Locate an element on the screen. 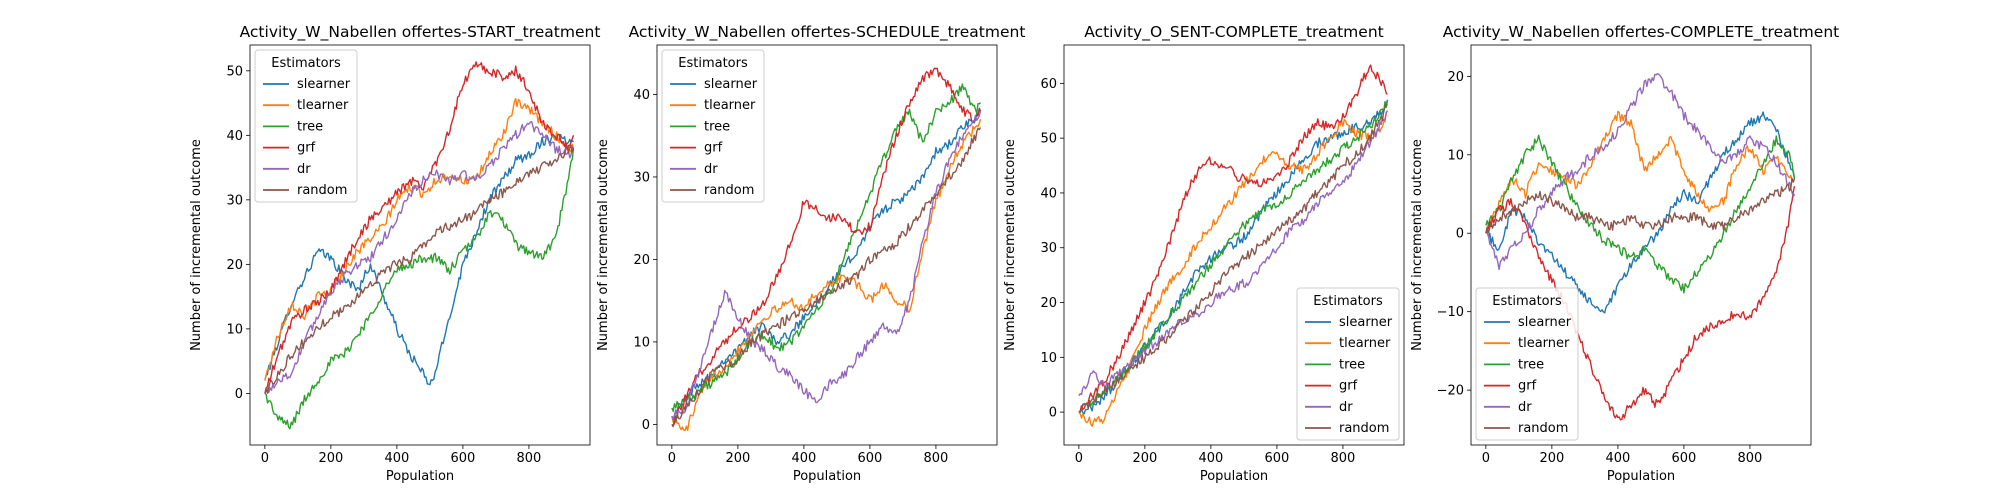 This screenshot has height=500, width=2000. y-tick-label: 60 is located at coordinates (1048, 84).